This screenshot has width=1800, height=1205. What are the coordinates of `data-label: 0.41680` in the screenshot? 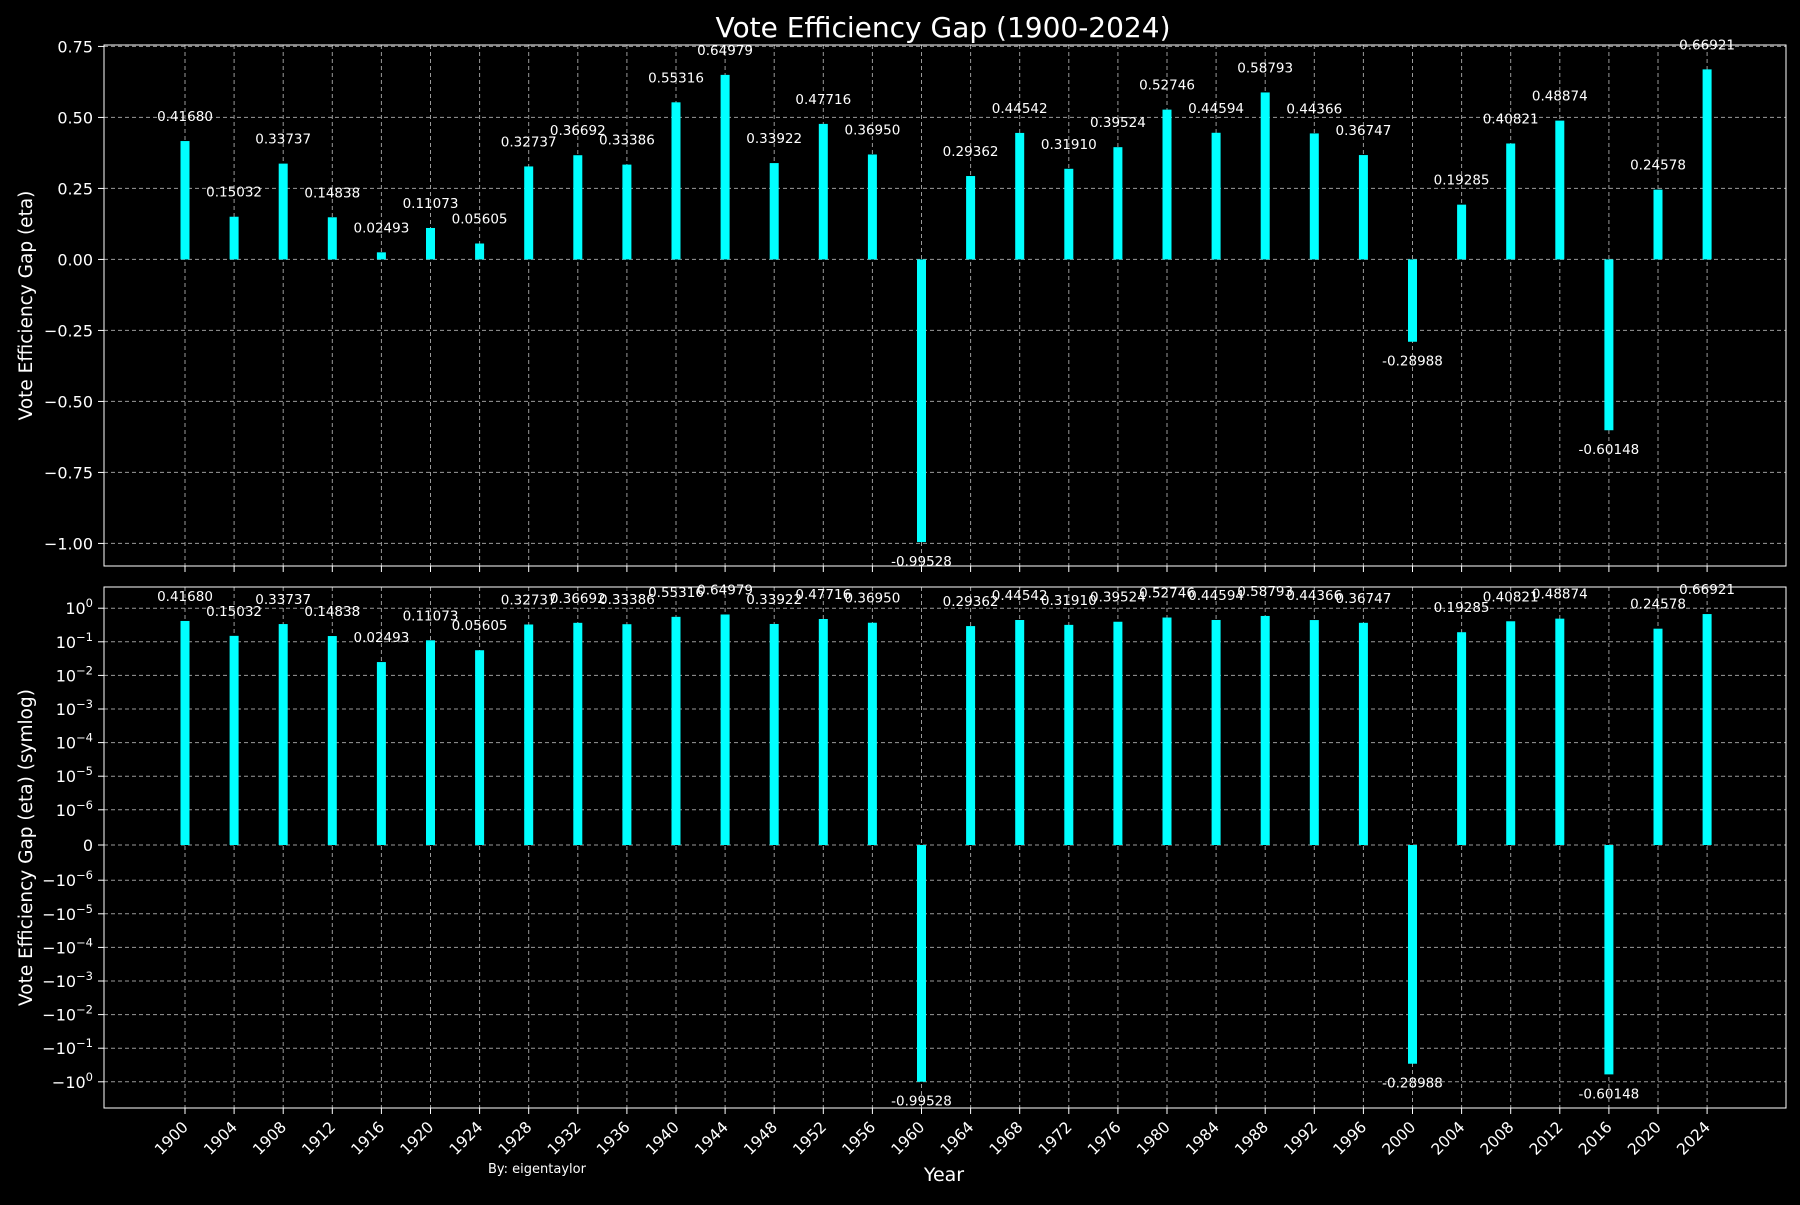 It's located at (185, 117).